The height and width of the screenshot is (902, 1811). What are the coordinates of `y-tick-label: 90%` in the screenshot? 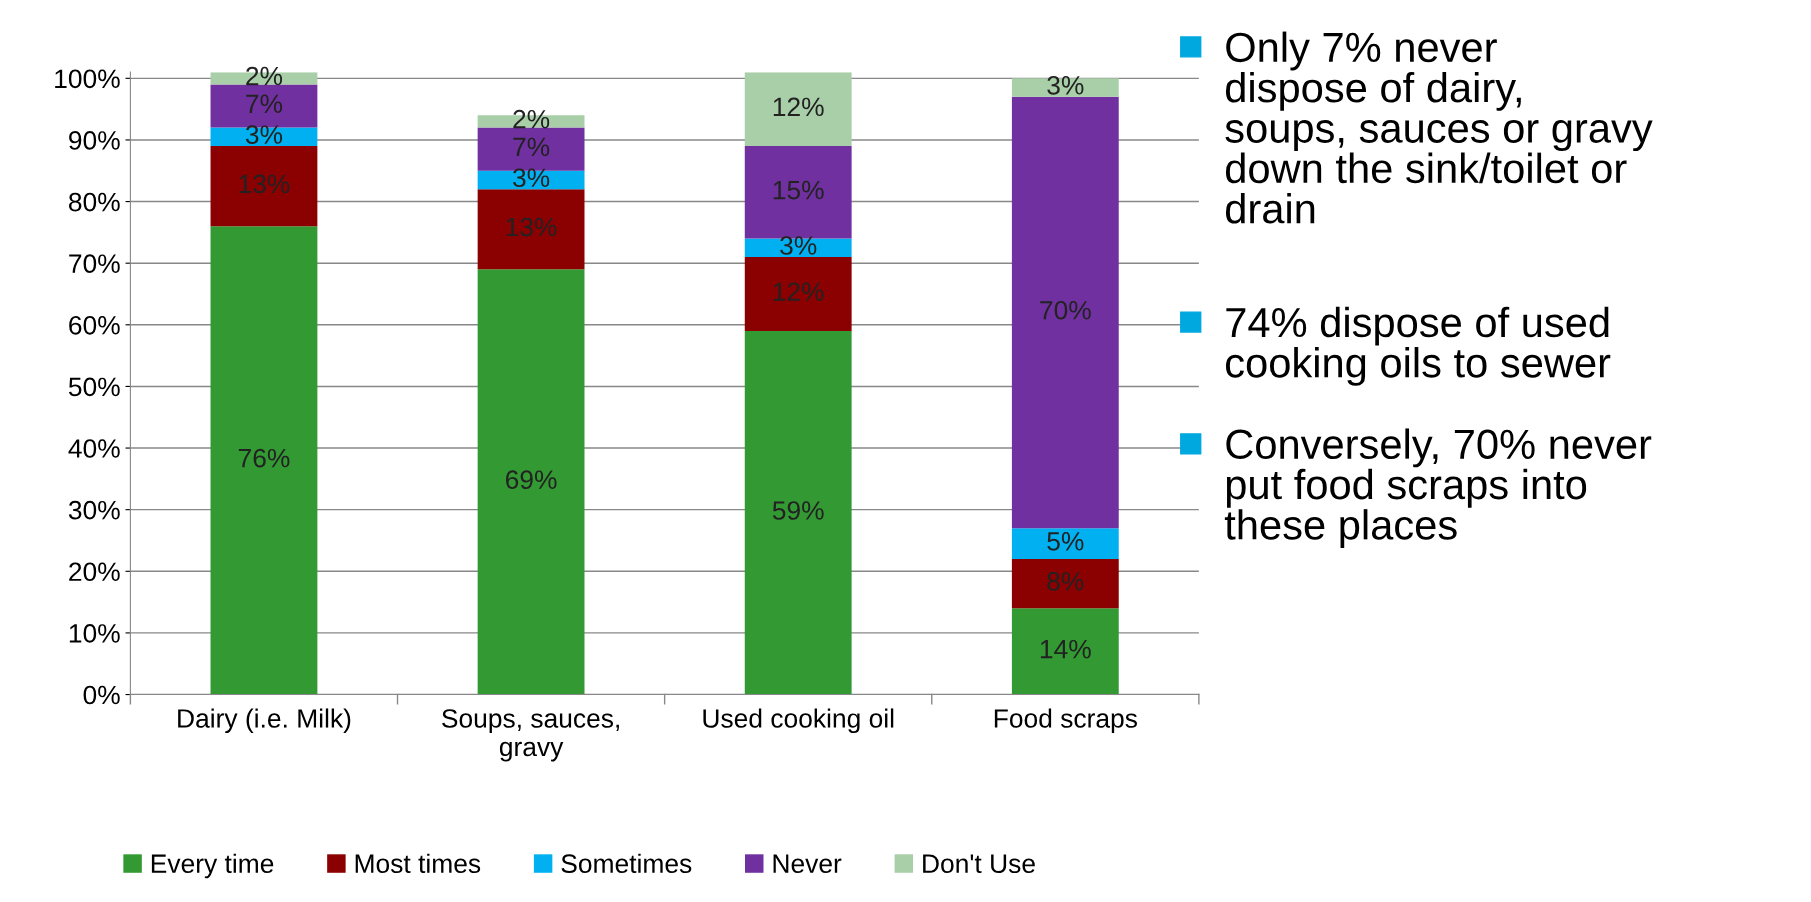 It's located at (94, 140).